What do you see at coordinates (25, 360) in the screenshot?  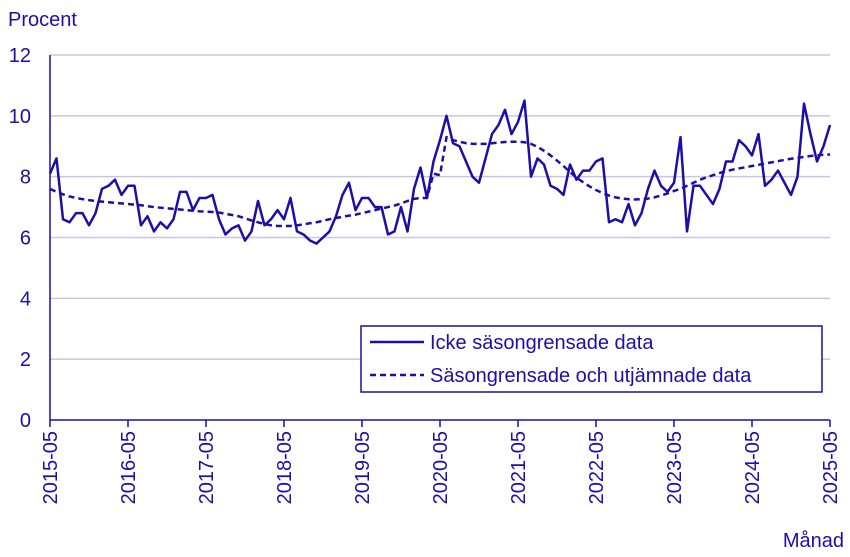 I see `y-tick-label: 2` at bounding box center [25, 360].